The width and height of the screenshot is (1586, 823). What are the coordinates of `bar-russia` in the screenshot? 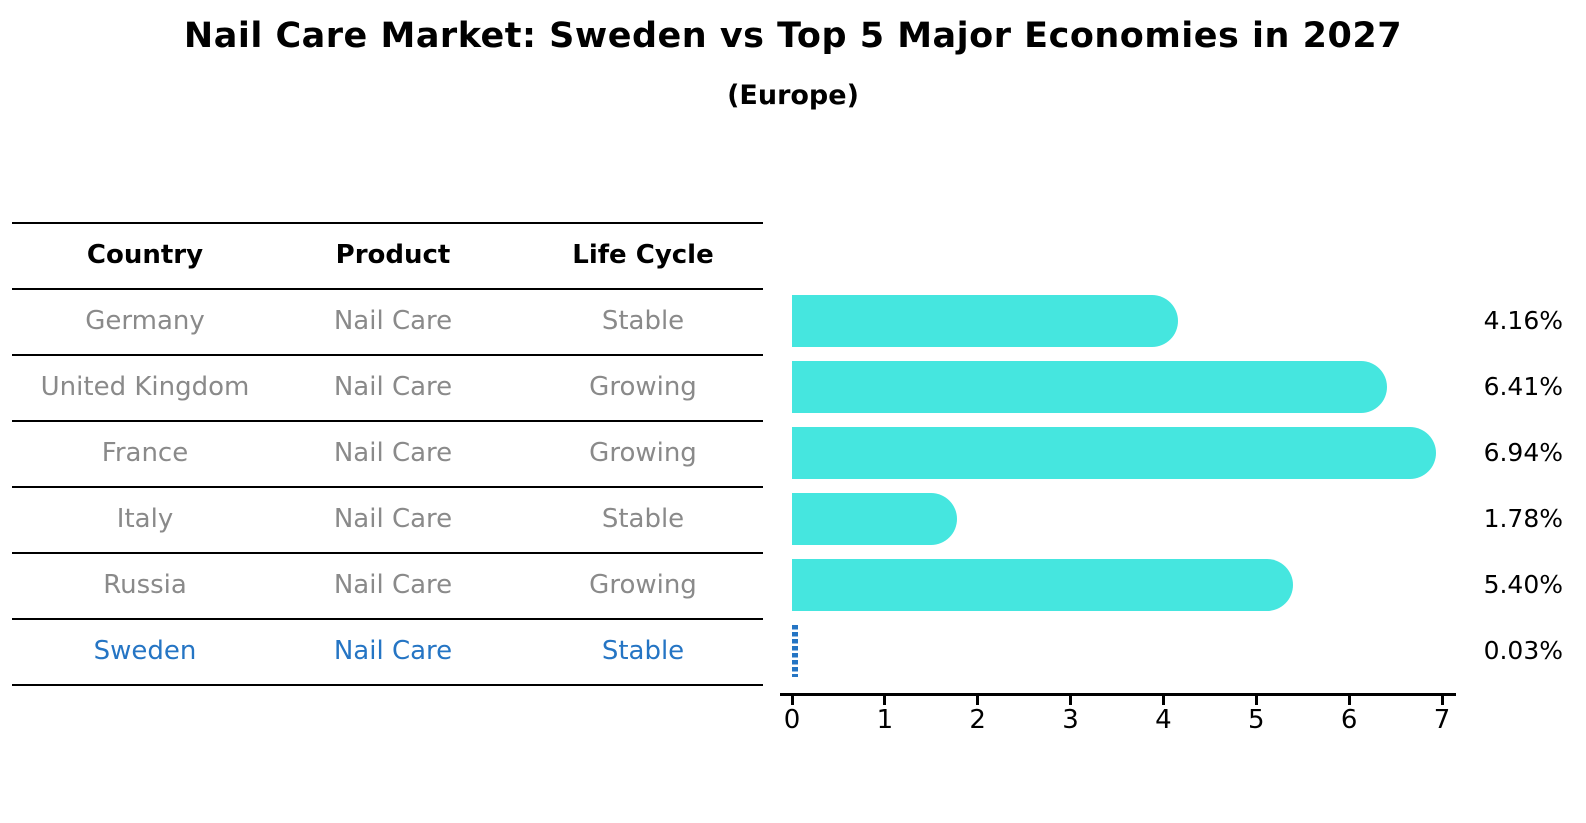 It's located at (1043, 585).